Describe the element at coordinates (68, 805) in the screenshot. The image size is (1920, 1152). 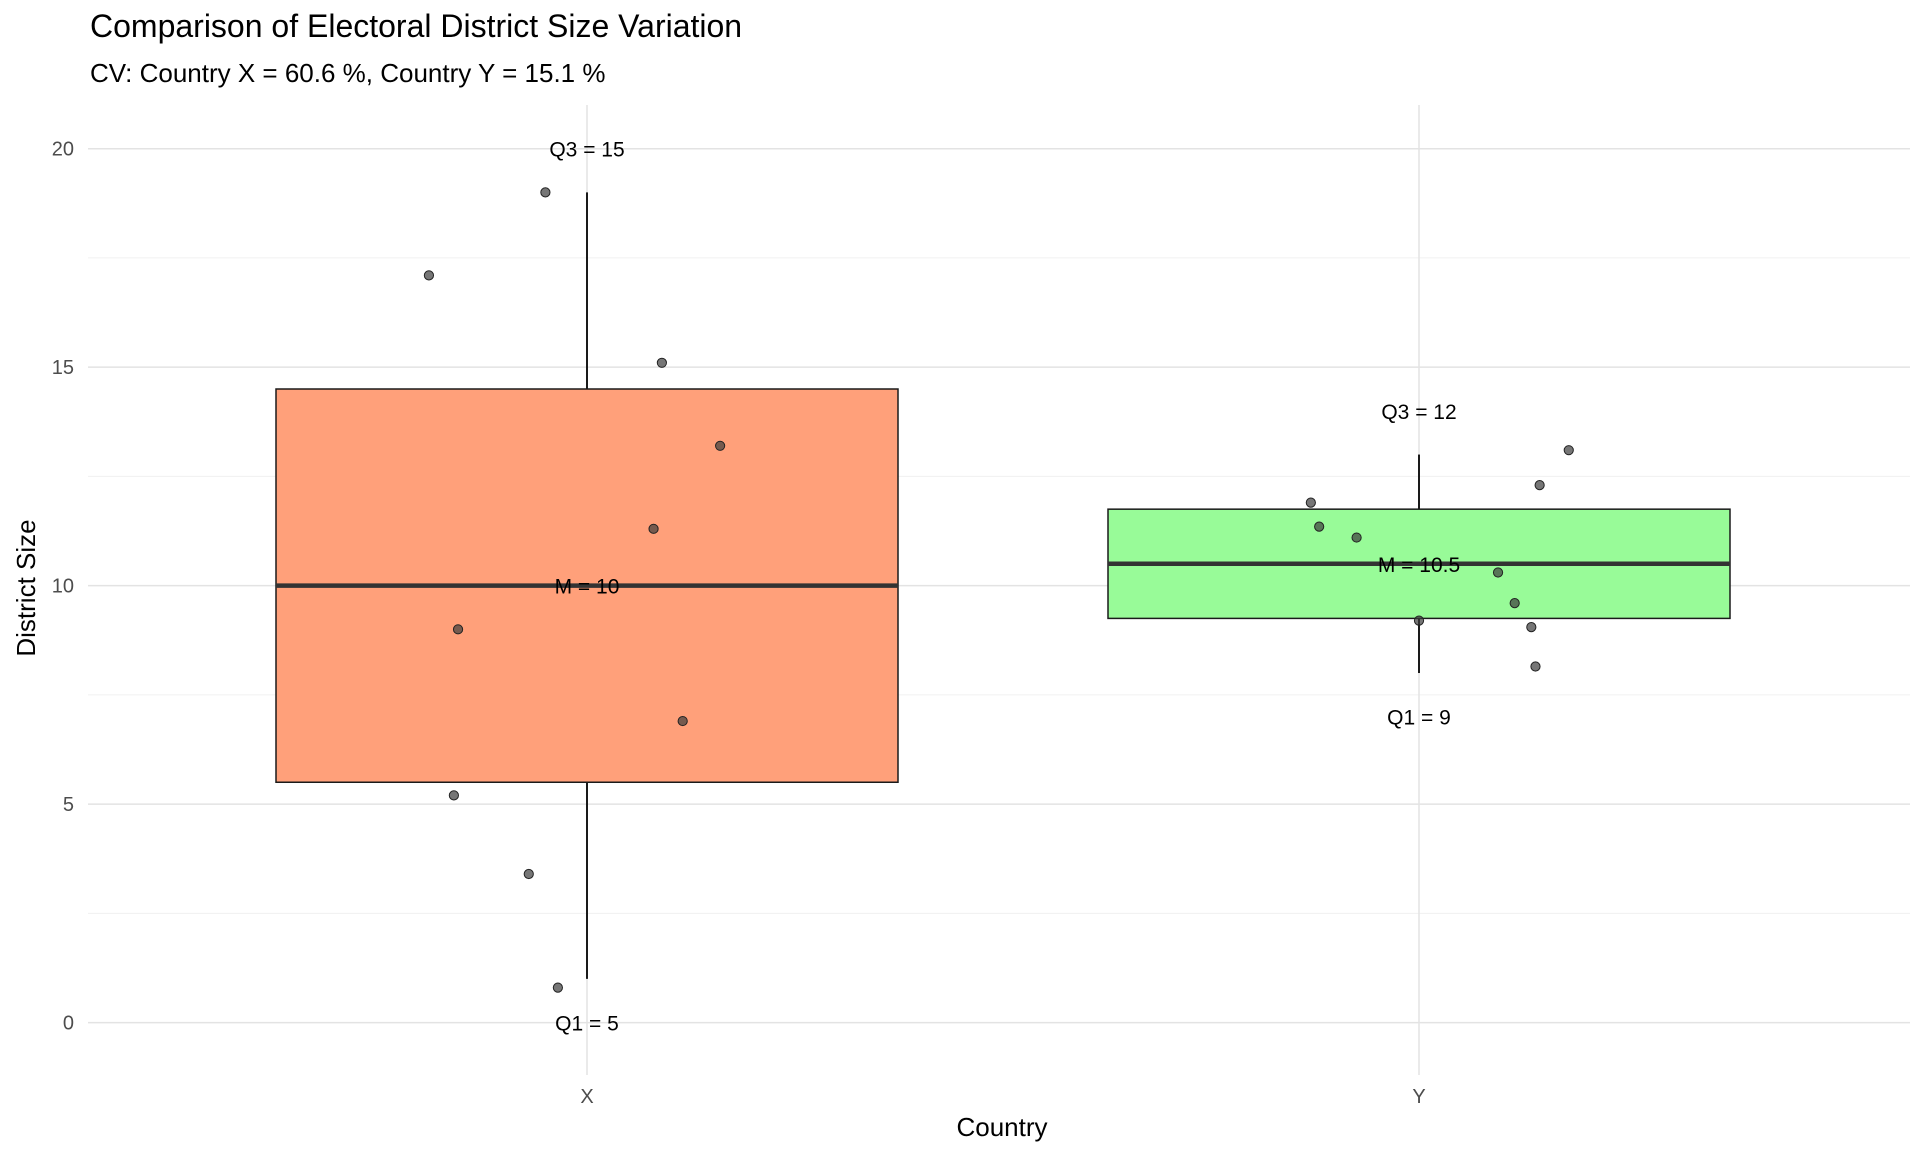
I see `y-tick-label: 5` at that location.